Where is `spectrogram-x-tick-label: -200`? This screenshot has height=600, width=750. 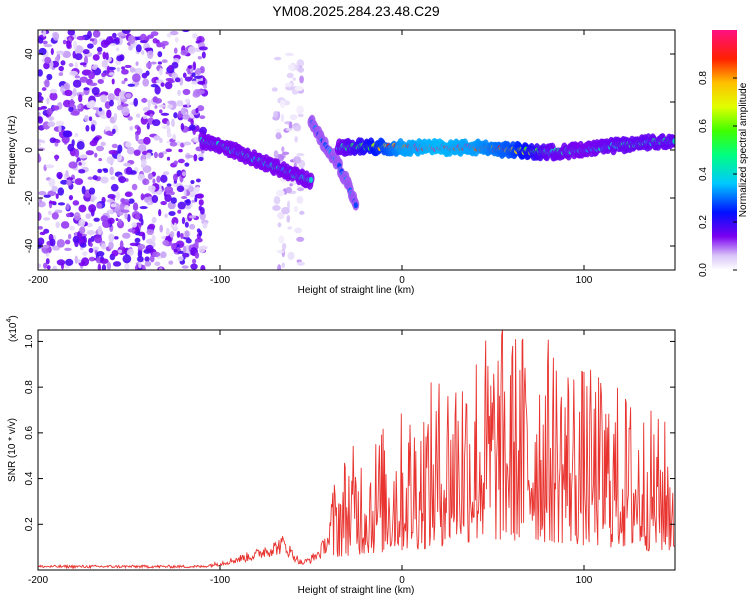 spectrogram-x-tick-label: -200 is located at coordinates (38, 280).